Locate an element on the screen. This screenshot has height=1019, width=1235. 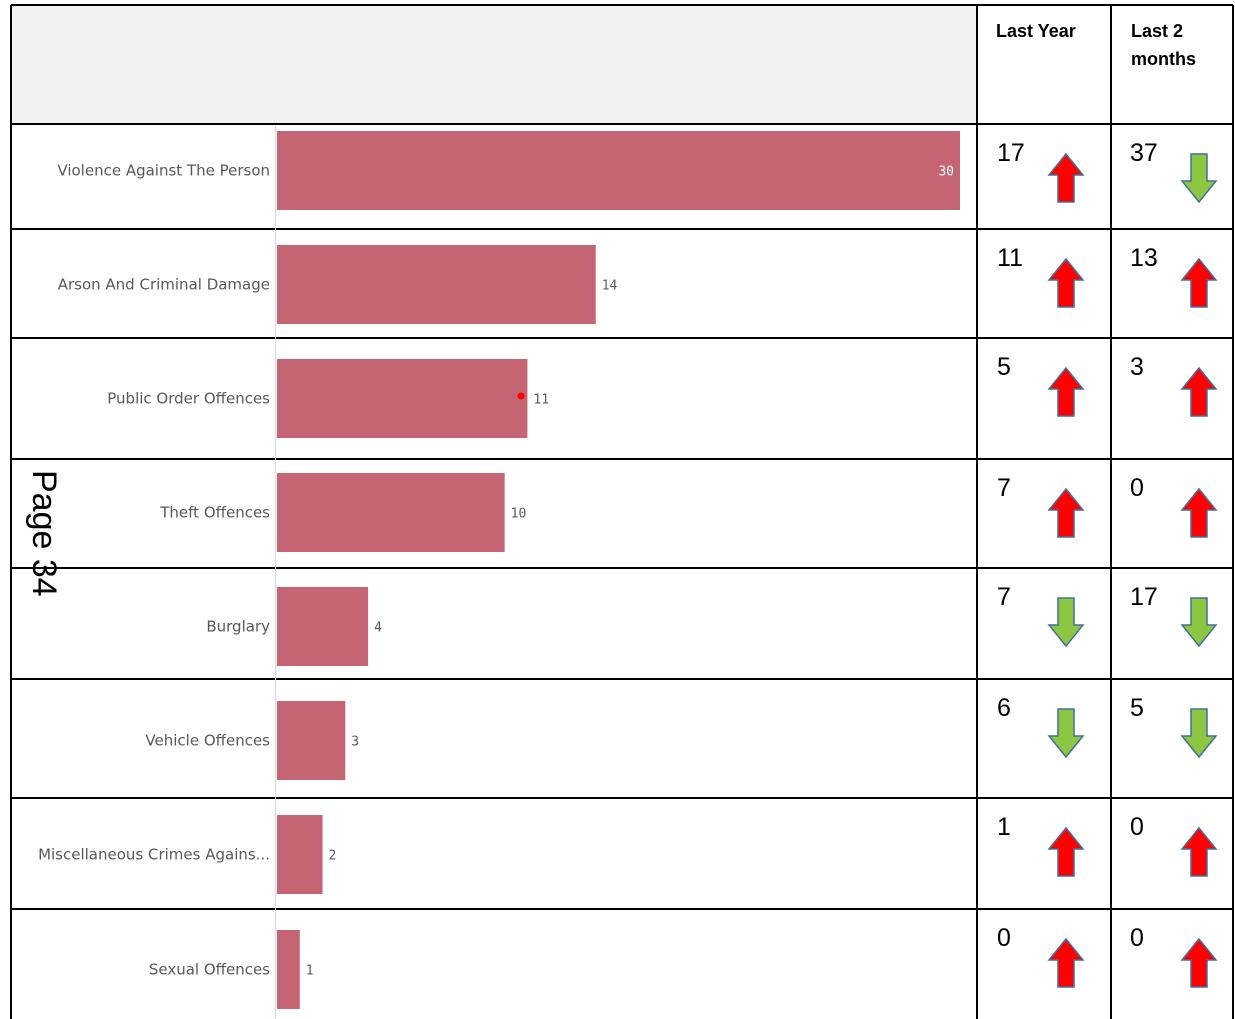
last-year-value: 5 is located at coordinates (1004, 367).